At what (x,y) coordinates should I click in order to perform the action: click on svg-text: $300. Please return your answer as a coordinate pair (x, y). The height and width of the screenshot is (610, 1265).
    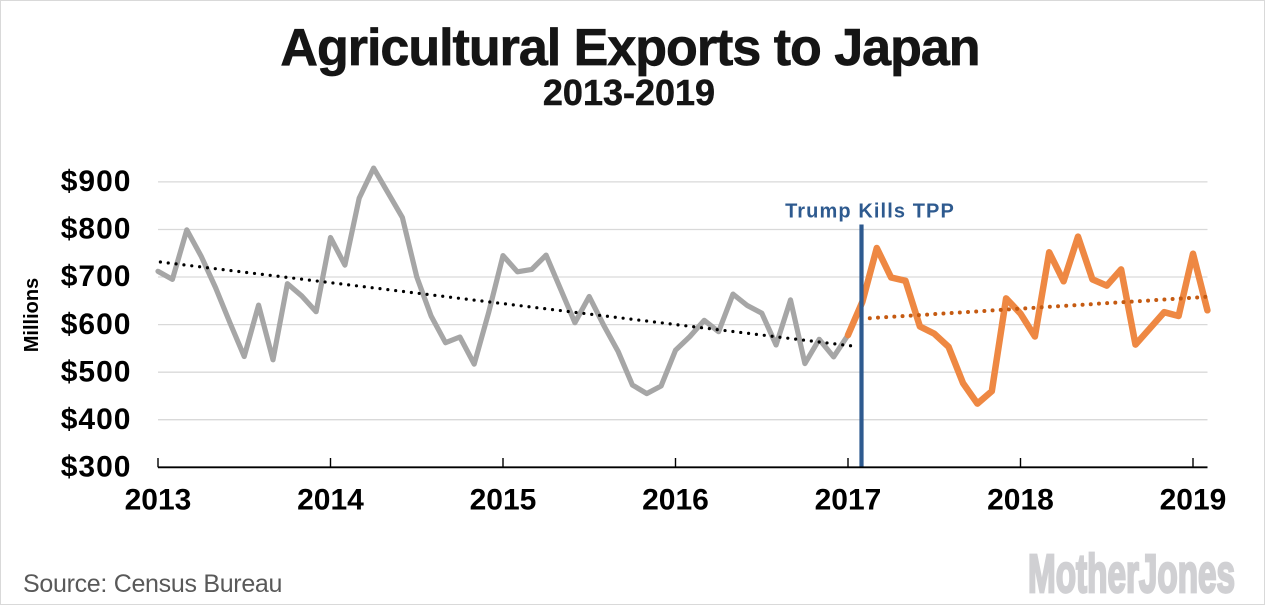
    Looking at the image, I should click on (96, 467).